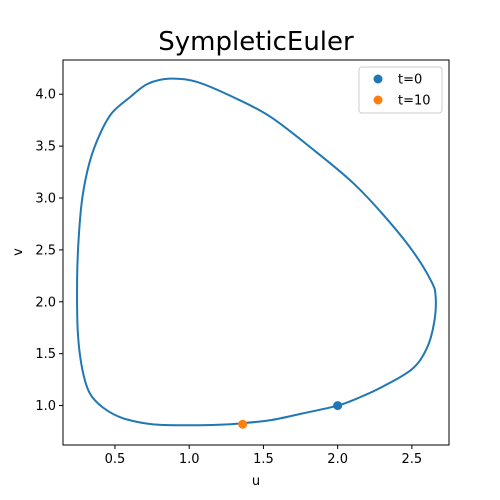  Describe the element at coordinates (400, 90) in the screenshot. I see `legend: t=0 t=10` at that location.